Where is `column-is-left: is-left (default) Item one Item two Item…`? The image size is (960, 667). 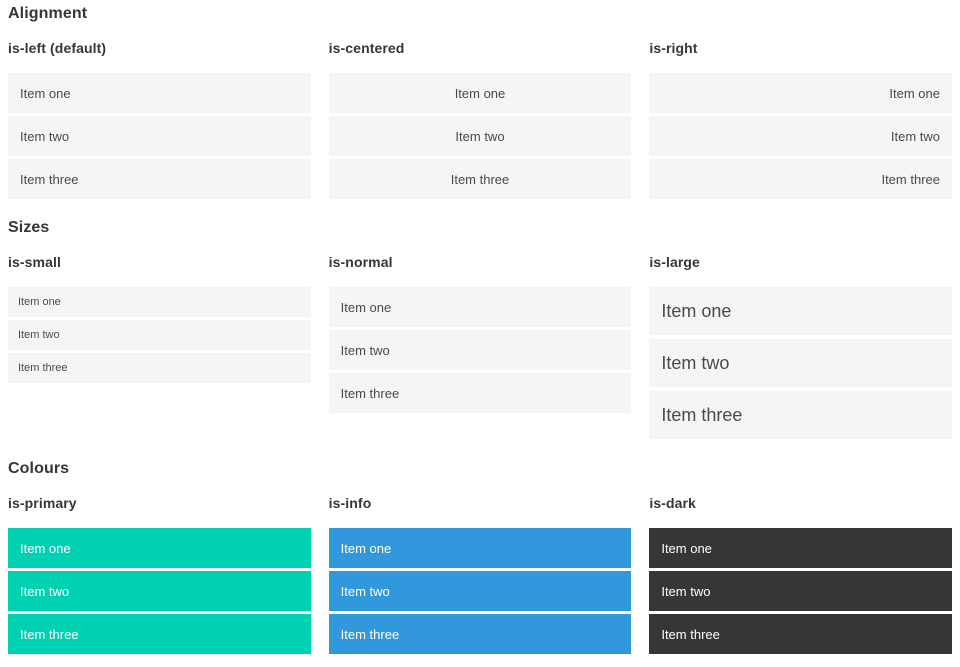 column-is-left: is-left (default) Item one Item two Item… is located at coordinates (159, 121).